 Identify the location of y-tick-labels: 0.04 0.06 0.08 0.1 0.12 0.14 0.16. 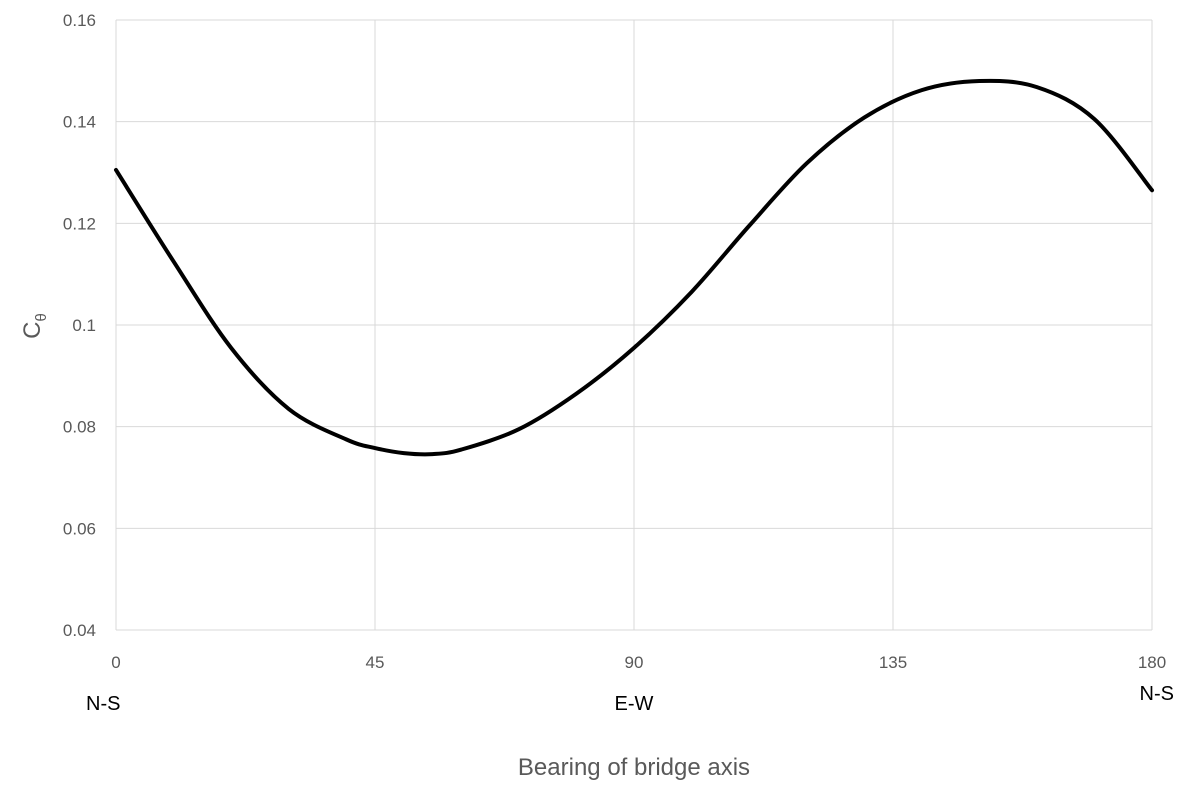
(79, 325).